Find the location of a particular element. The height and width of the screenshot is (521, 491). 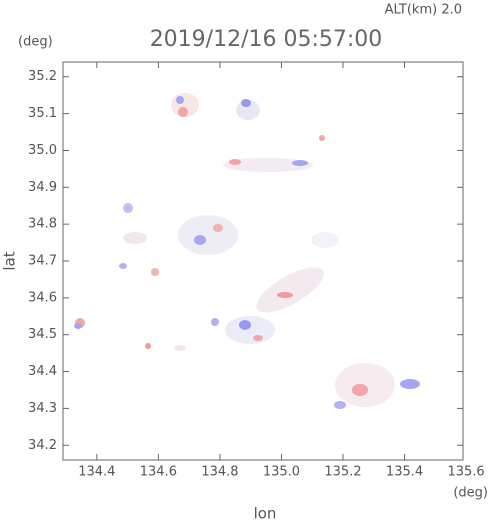

y-tick-label: 34.4 is located at coordinates (42, 371).